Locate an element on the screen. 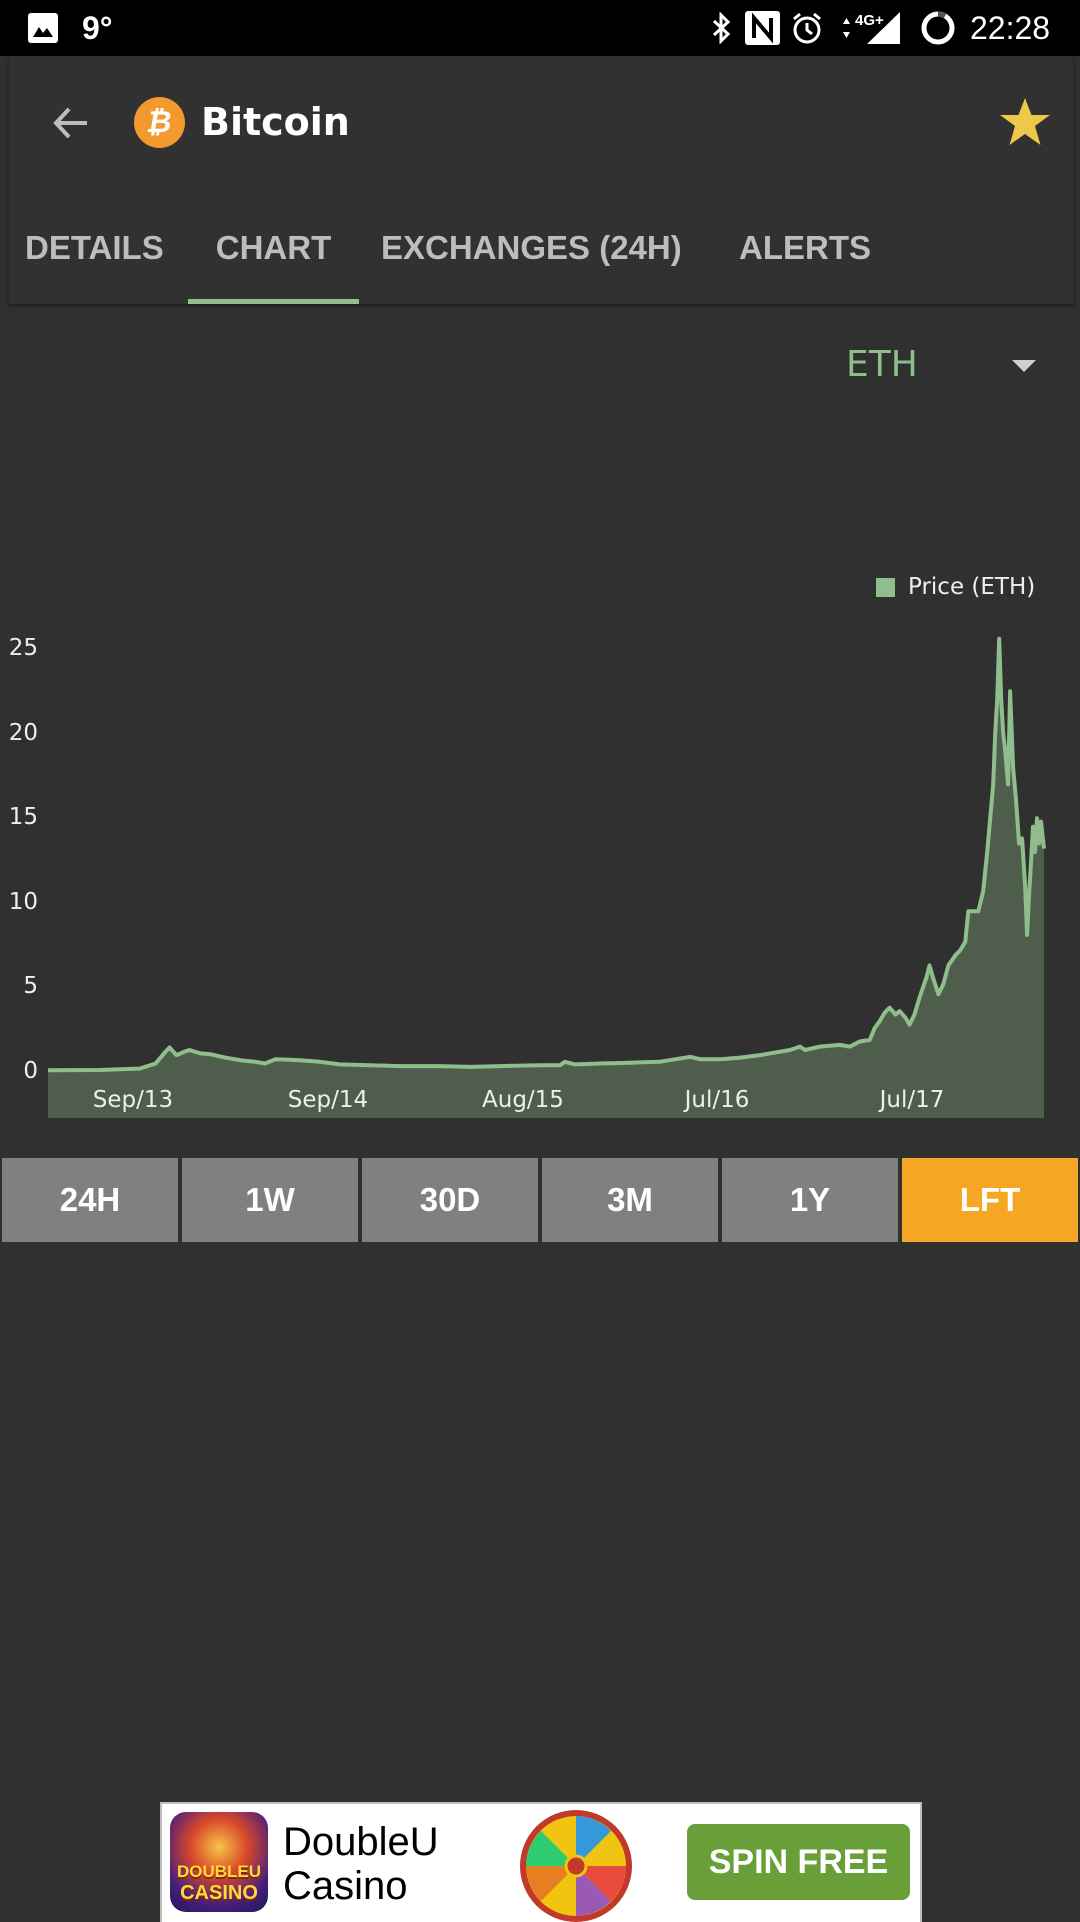 The image size is (1080, 1922). legend-swatch is located at coordinates (885, 587).